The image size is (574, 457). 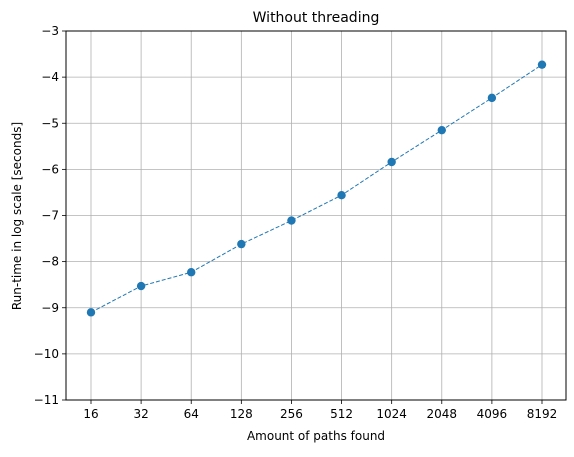 I want to click on y-tick-label: −8, so click(x=50, y=262).